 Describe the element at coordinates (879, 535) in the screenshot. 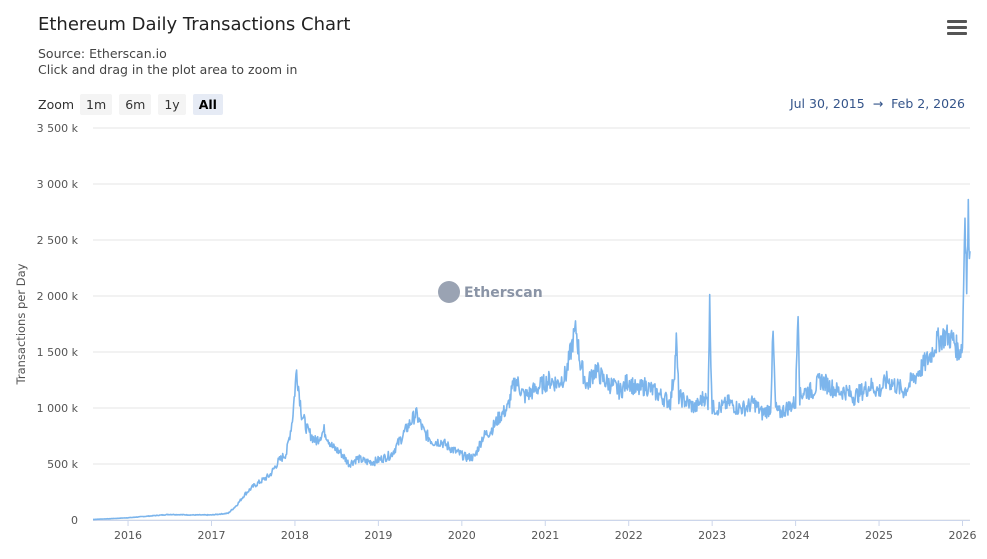

I see `x-tick-label: 2025` at that location.